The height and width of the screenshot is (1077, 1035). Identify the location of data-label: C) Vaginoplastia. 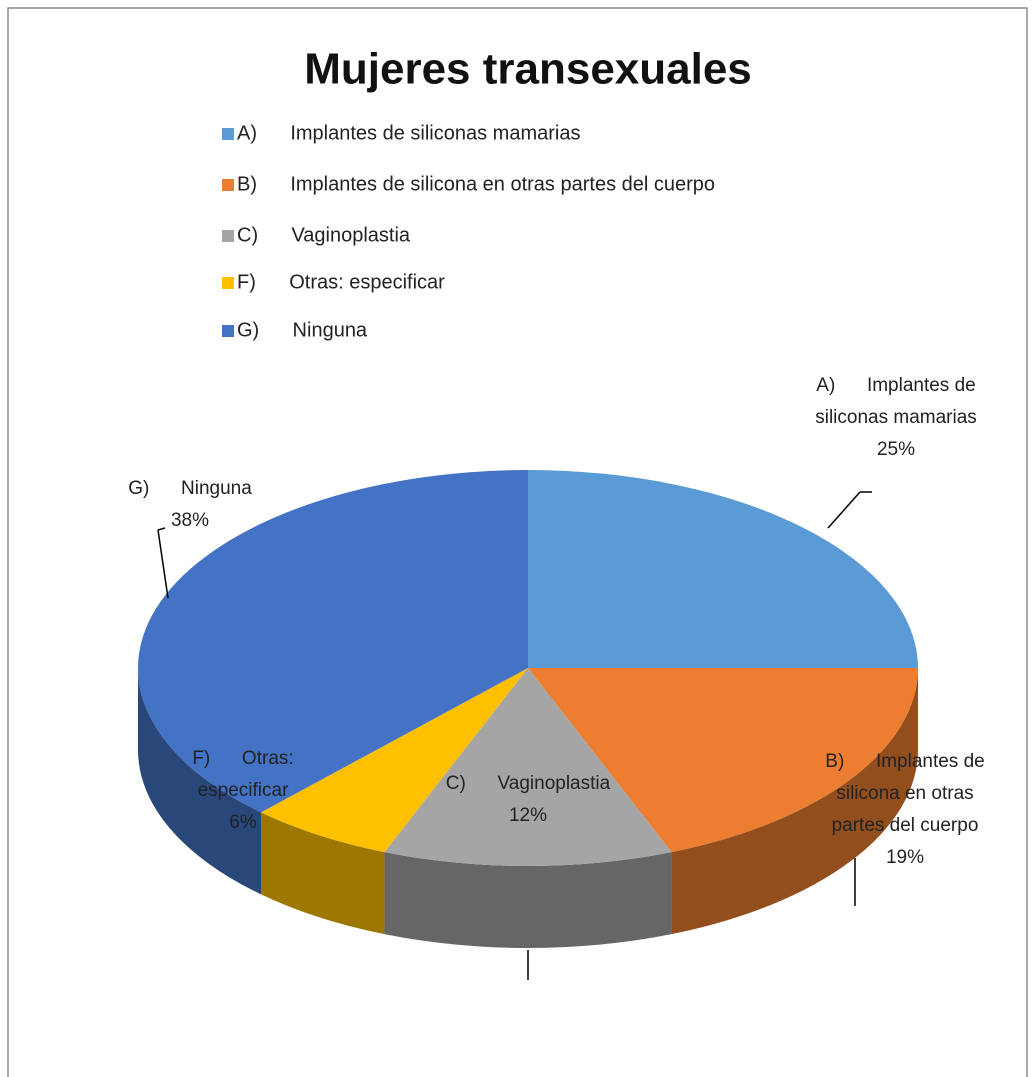
(528, 783).